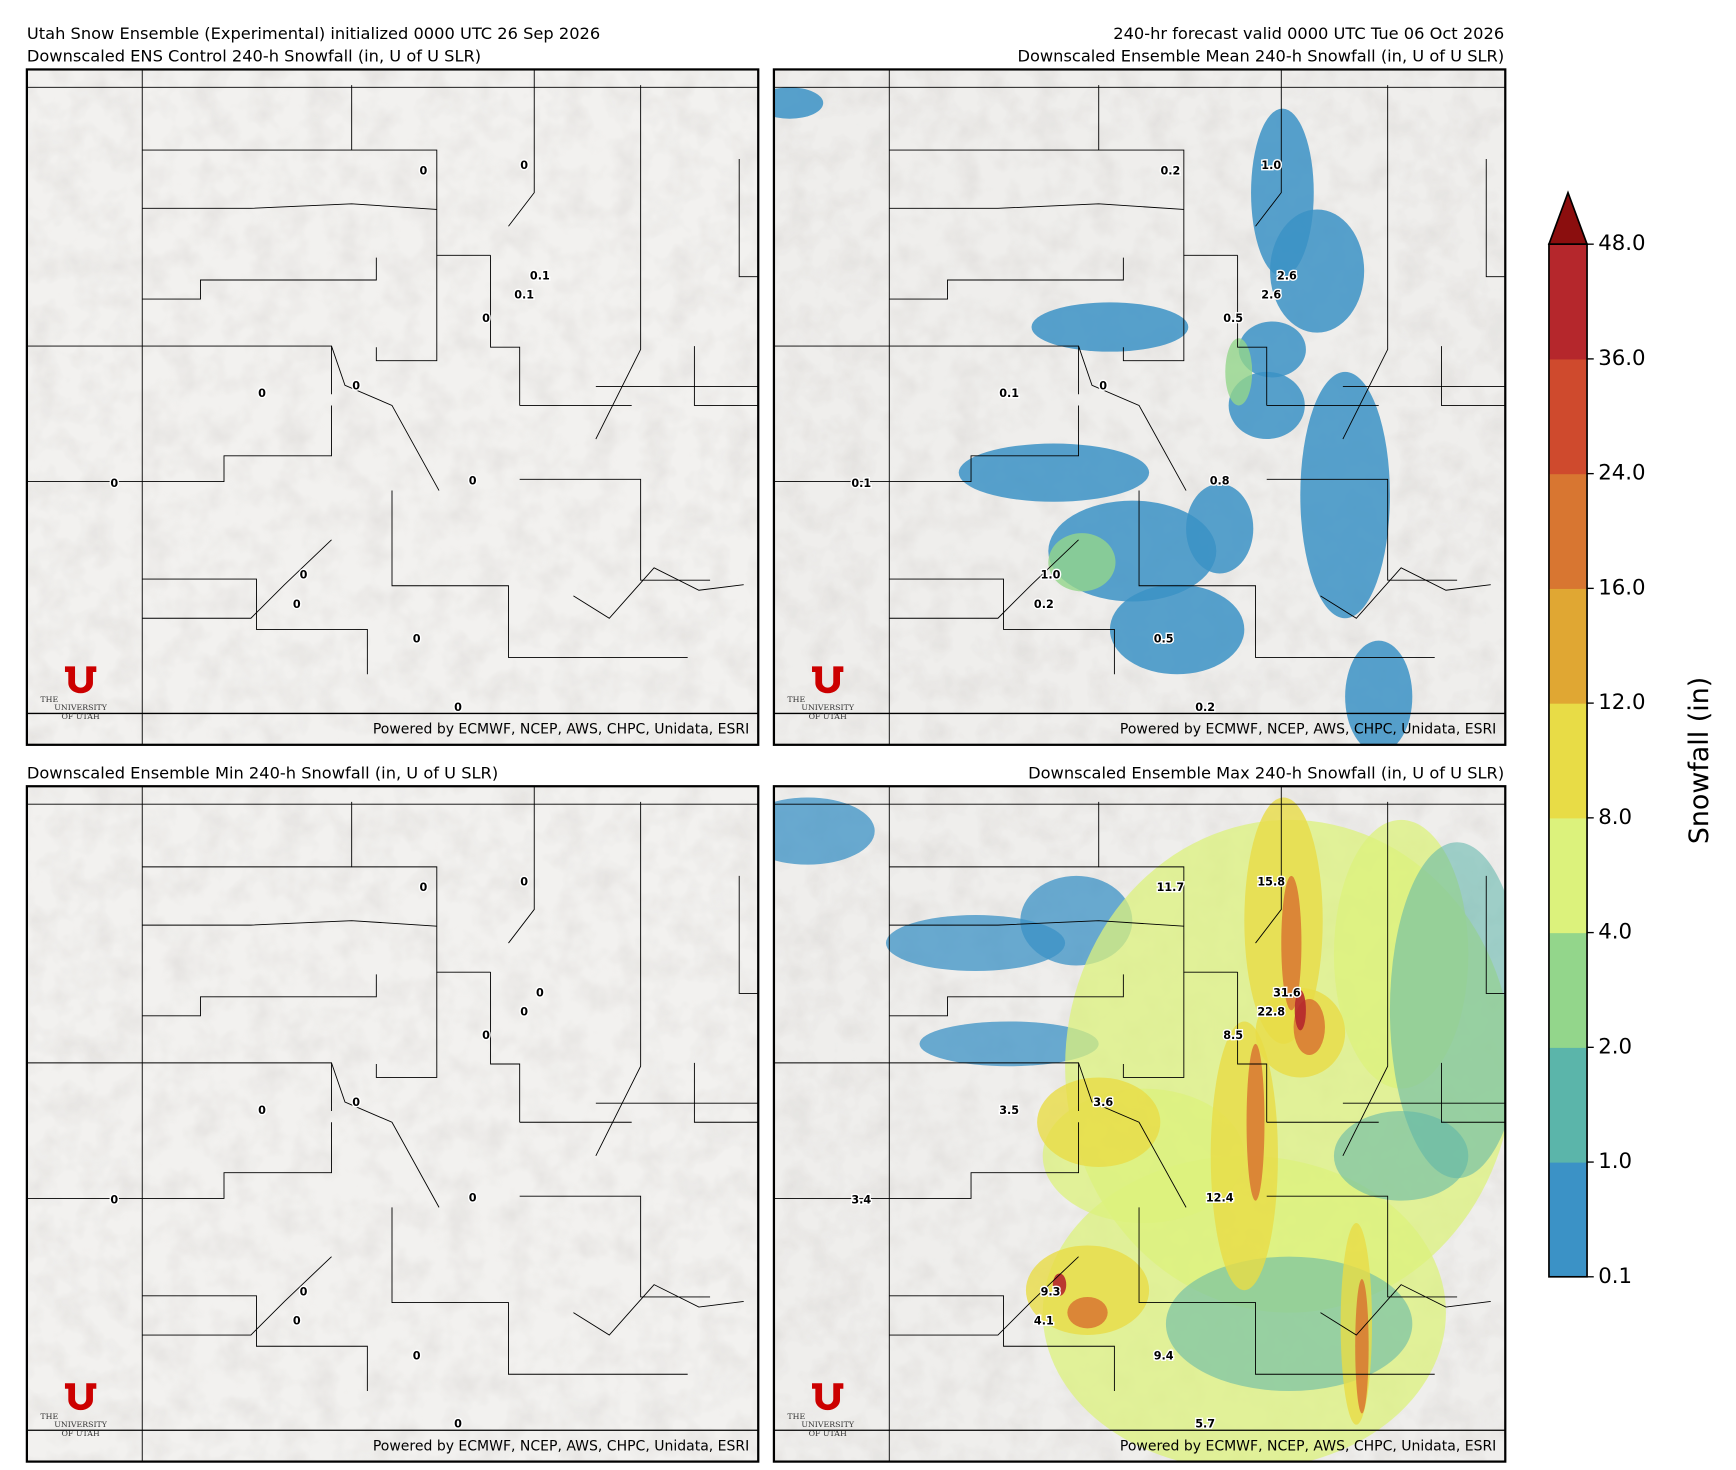  What do you see at coordinates (1615, 817) in the screenshot?
I see `colorbar-tick-label: 8.0` at bounding box center [1615, 817].